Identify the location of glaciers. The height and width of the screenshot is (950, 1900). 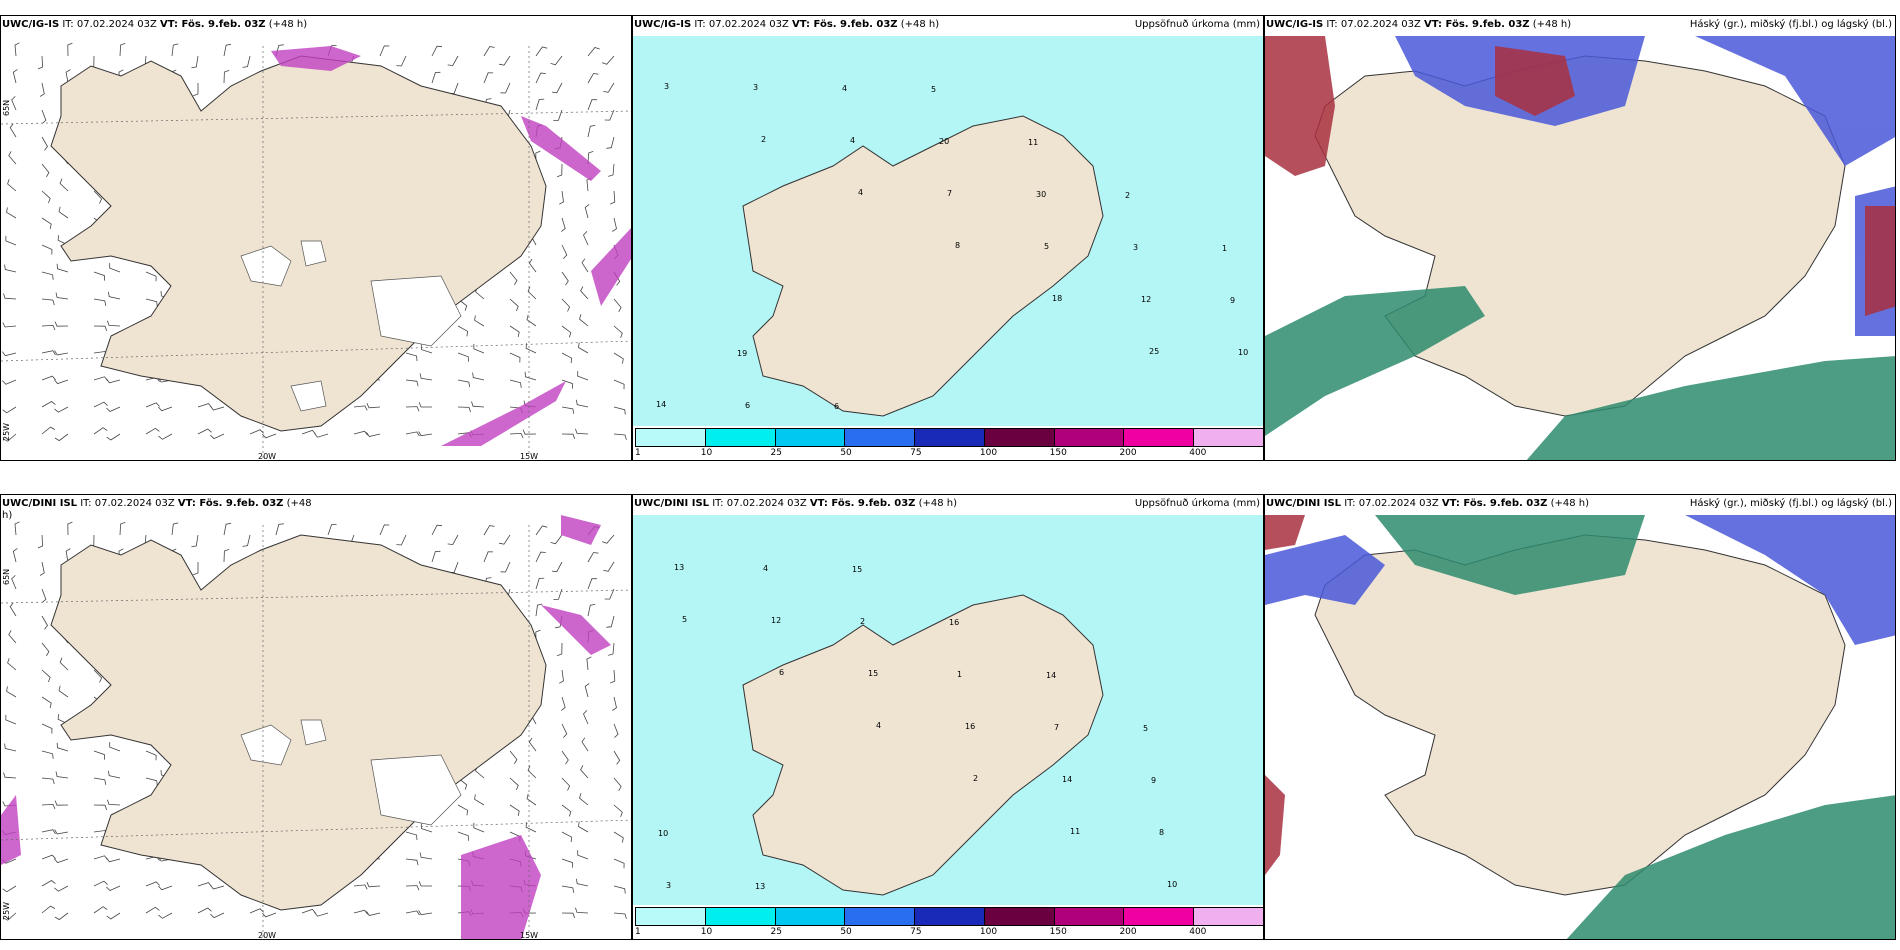
(351, 326).